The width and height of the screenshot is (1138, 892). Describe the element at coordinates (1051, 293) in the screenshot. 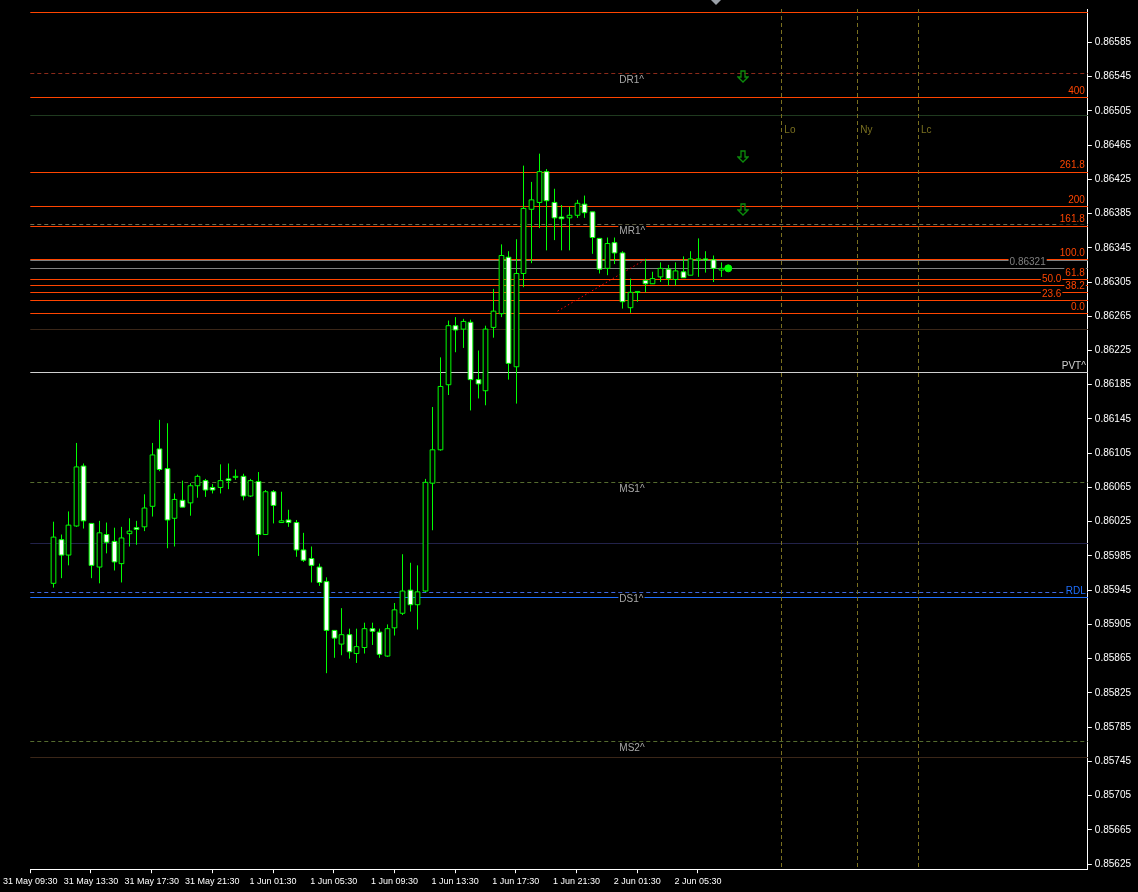

I see `annotation: 23.6` at that location.